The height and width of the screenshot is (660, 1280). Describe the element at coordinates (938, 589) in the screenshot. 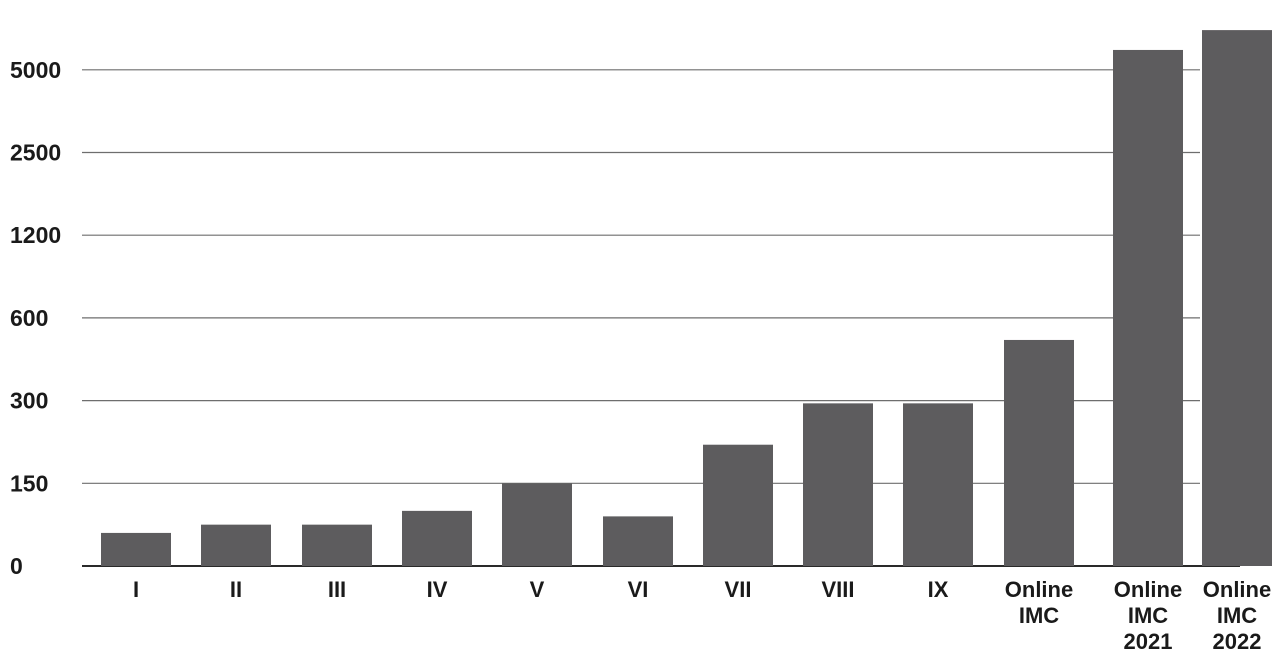

I see `x-tick-label: IX` at that location.